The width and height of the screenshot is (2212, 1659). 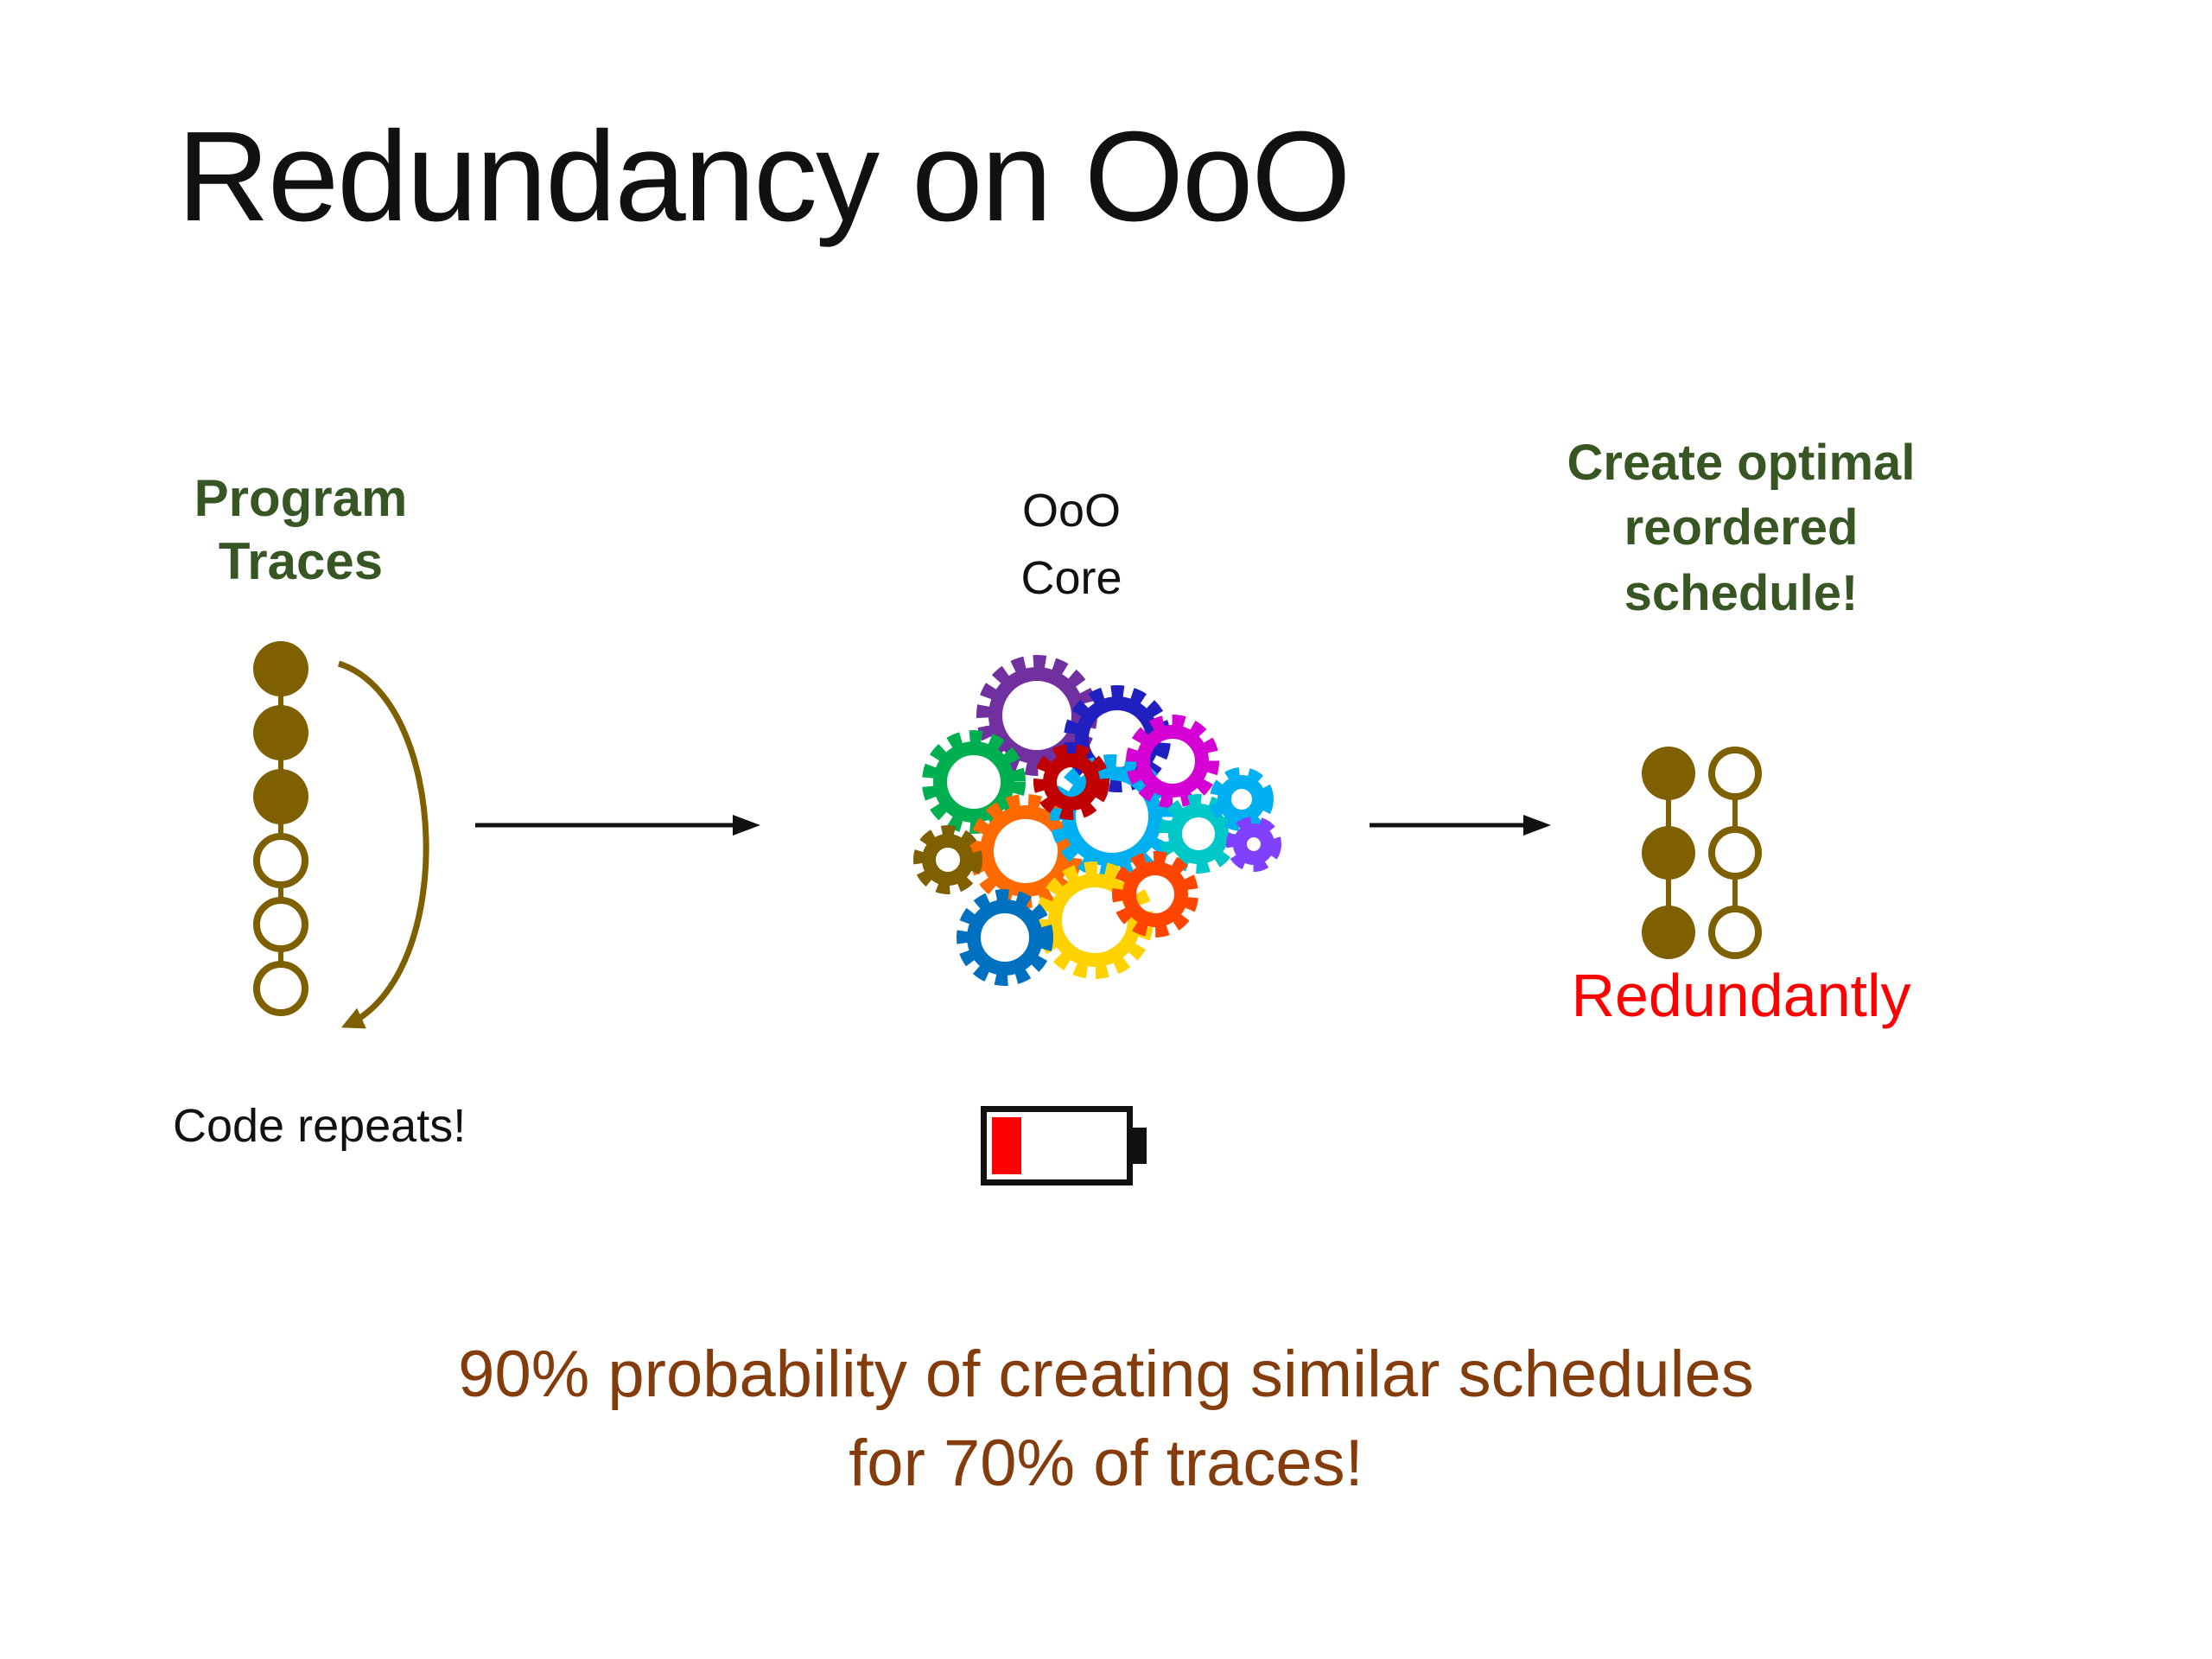 What do you see at coordinates (1057, 1145) in the screenshot?
I see `battery-body` at bounding box center [1057, 1145].